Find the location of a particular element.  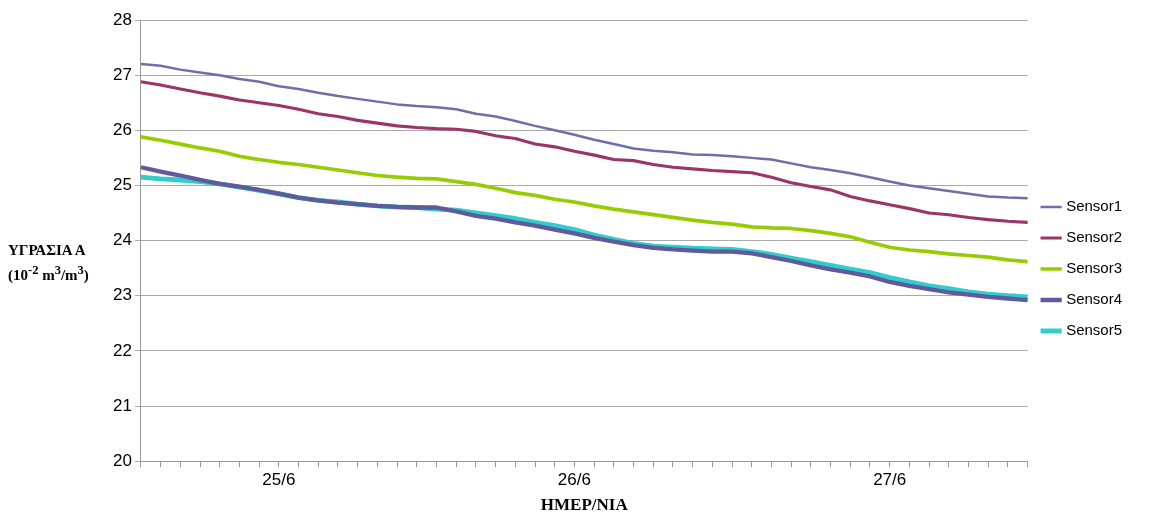

legend-label: Sensor1 is located at coordinates (1094, 206).